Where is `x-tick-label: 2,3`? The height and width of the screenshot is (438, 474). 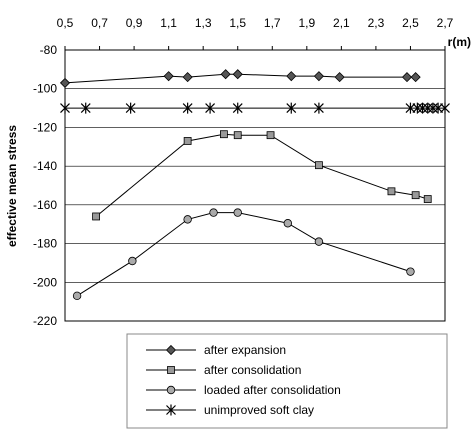
x-tick-label: 2,3 is located at coordinates (376, 23).